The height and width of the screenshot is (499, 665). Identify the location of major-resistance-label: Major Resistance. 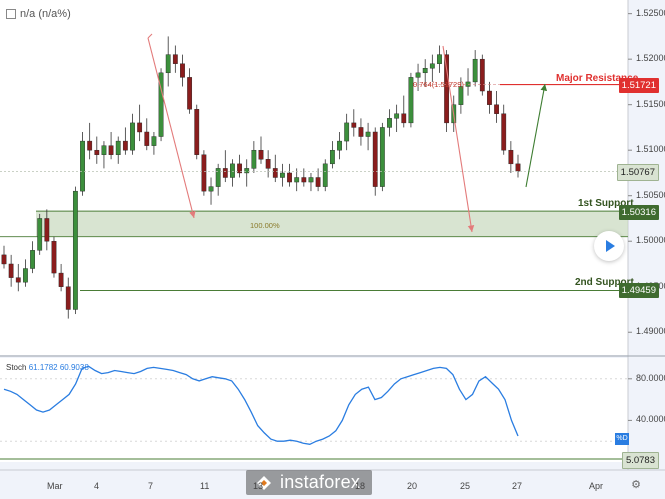
(597, 78).